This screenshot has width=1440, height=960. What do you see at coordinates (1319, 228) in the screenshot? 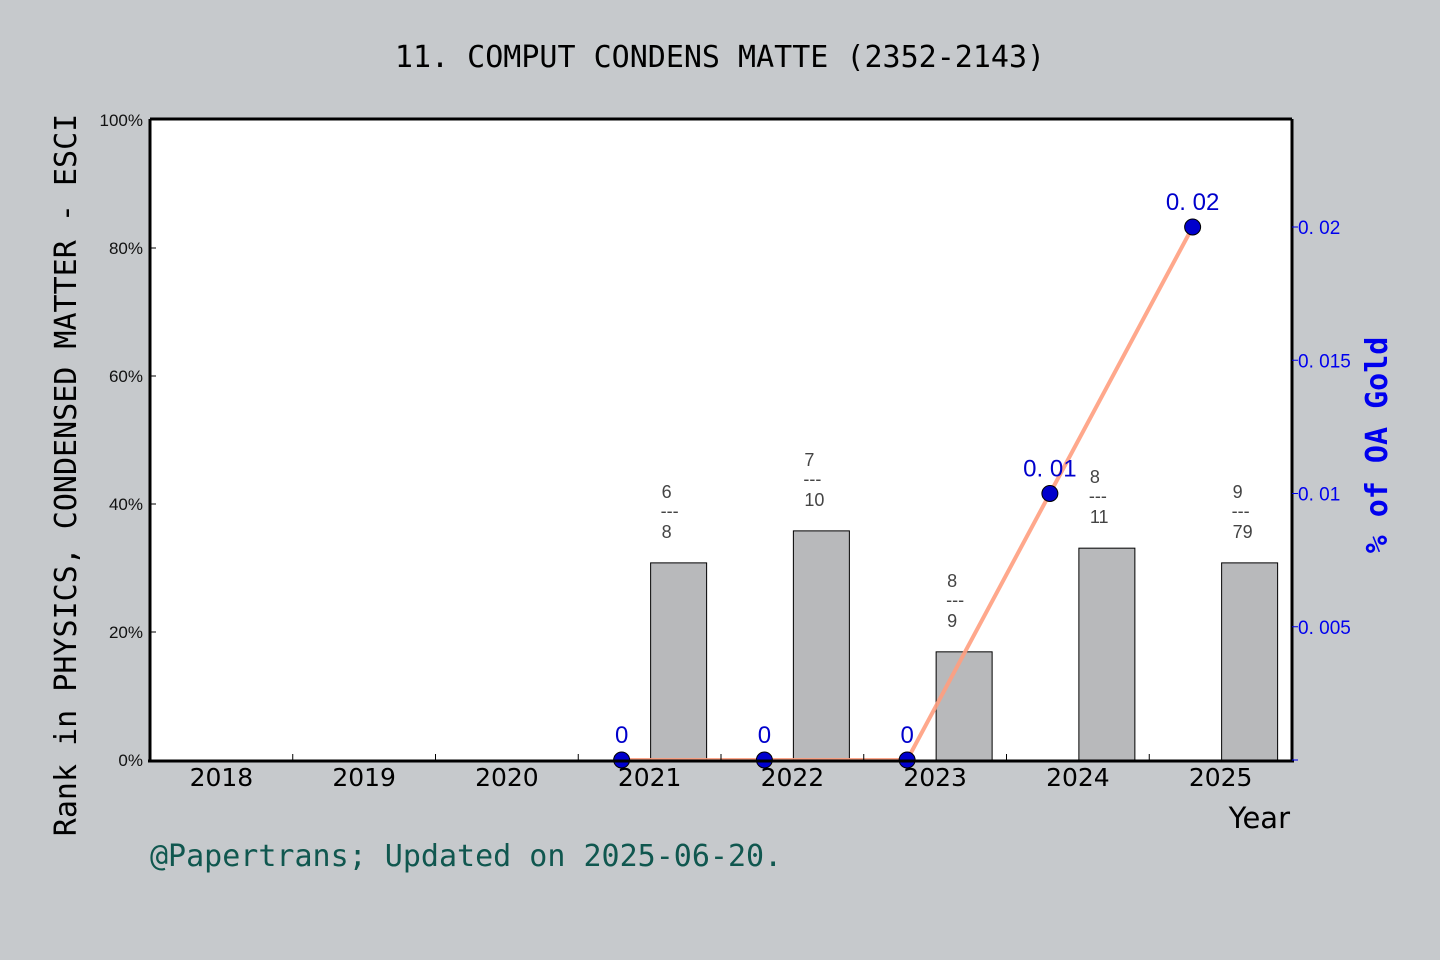
I see `y2-tick-label: 0. 02` at bounding box center [1319, 228].